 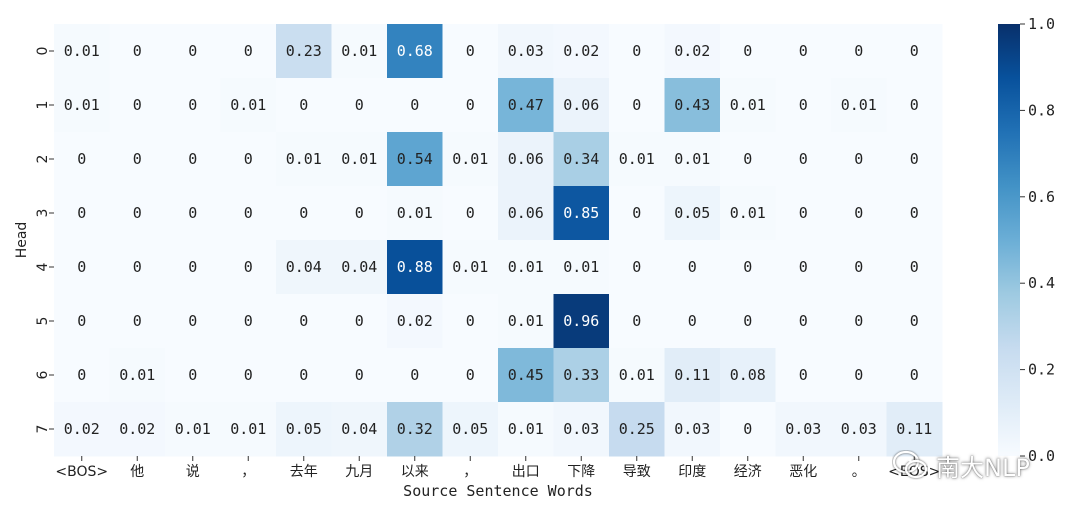 I want to click on heatmap-cell-label: 0.23, so click(x=304, y=51).